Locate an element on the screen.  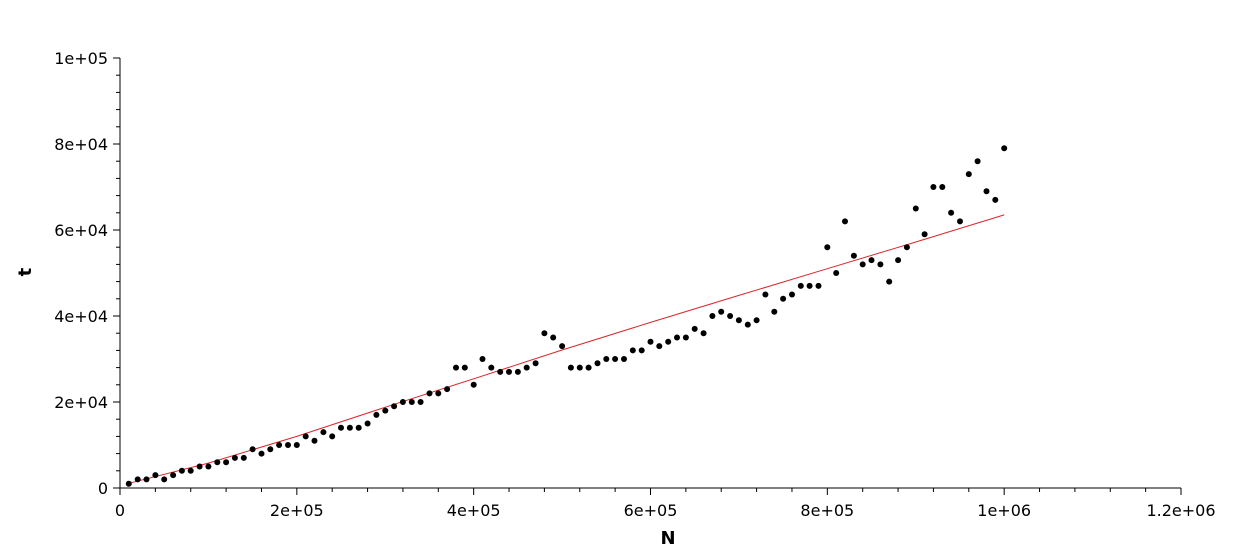
y-tick-label: 6e+04 is located at coordinates (81, 230).